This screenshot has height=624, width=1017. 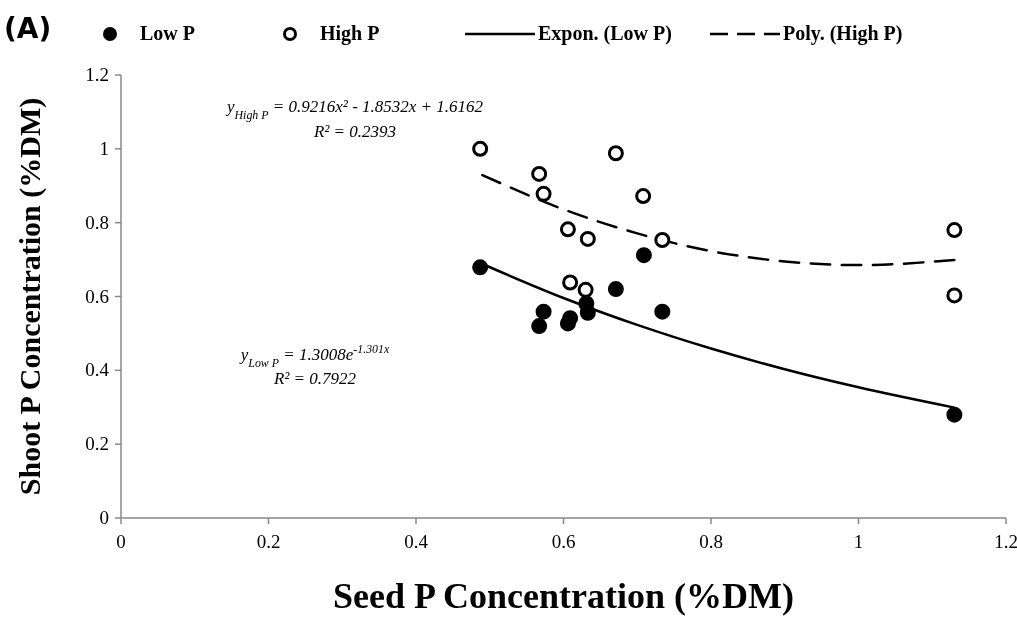 I want to click on annotation: y$_{Low P}$ = 1.3008e$^{-1.301x}$, so click(x=314, y=356).